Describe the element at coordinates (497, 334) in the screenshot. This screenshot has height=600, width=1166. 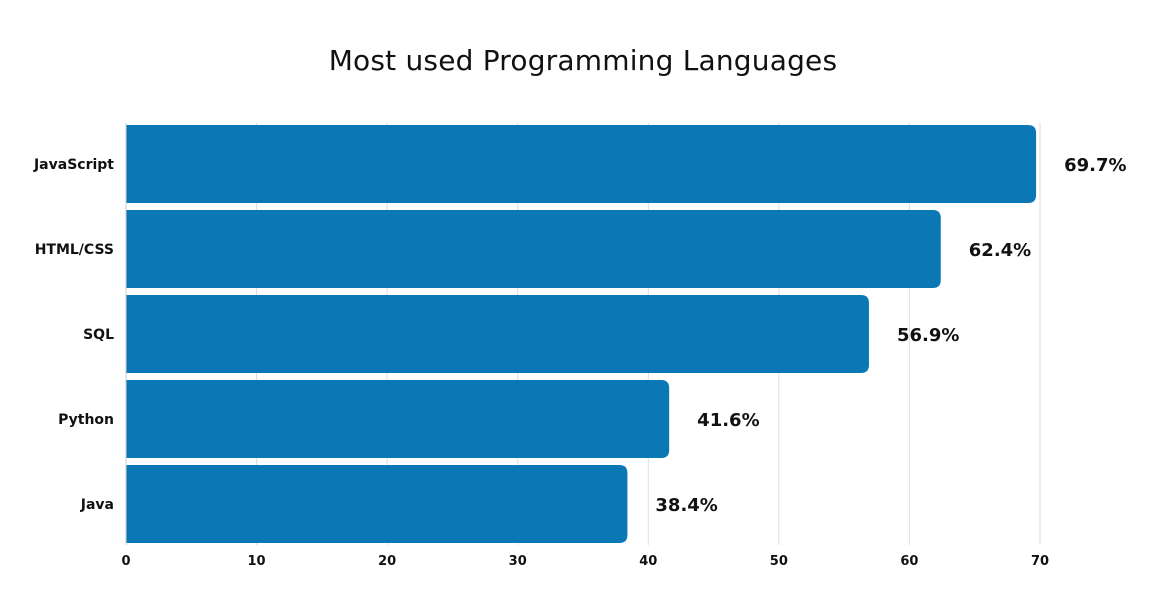
I see `bar-sql` at that location.